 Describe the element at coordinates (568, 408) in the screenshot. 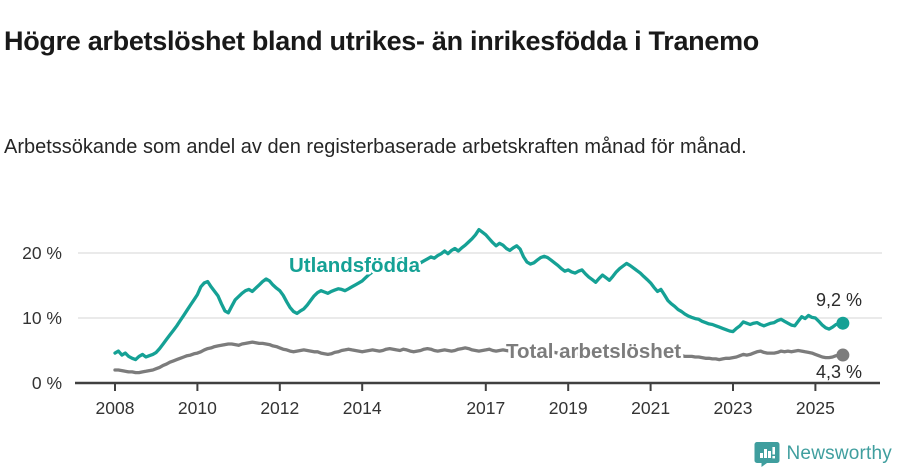

I see `x-tick-label-2019: 2019` at that location.